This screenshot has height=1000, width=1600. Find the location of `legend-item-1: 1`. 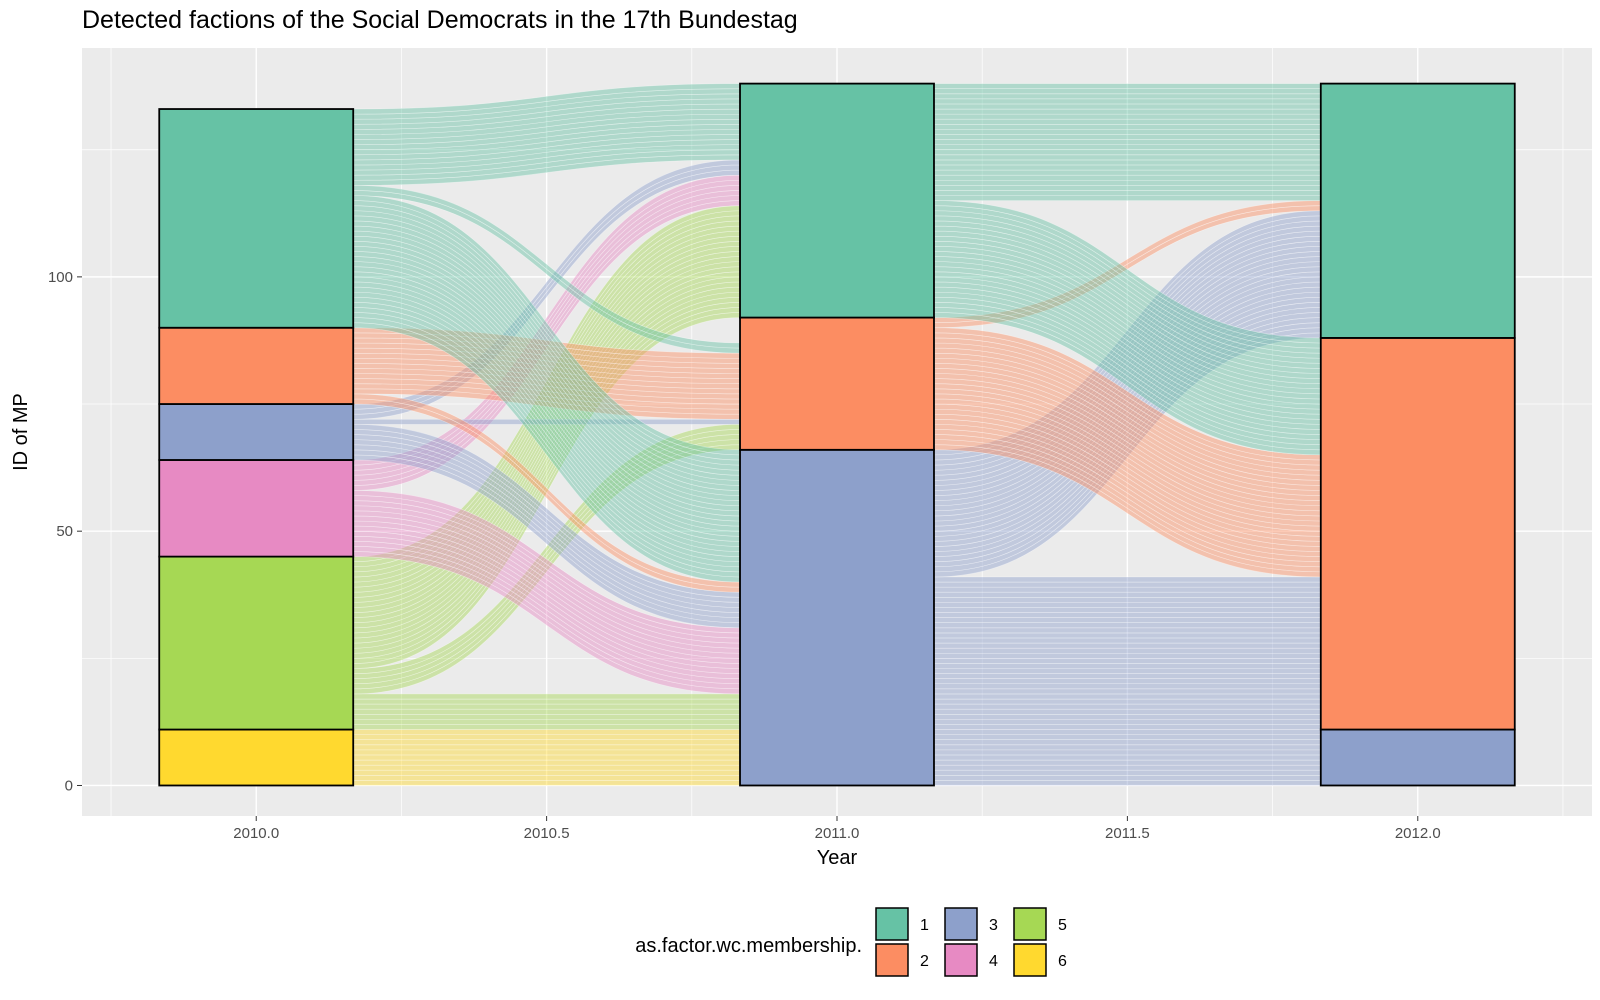

legend-item-1: 1 is located at coordinates (902, 924).